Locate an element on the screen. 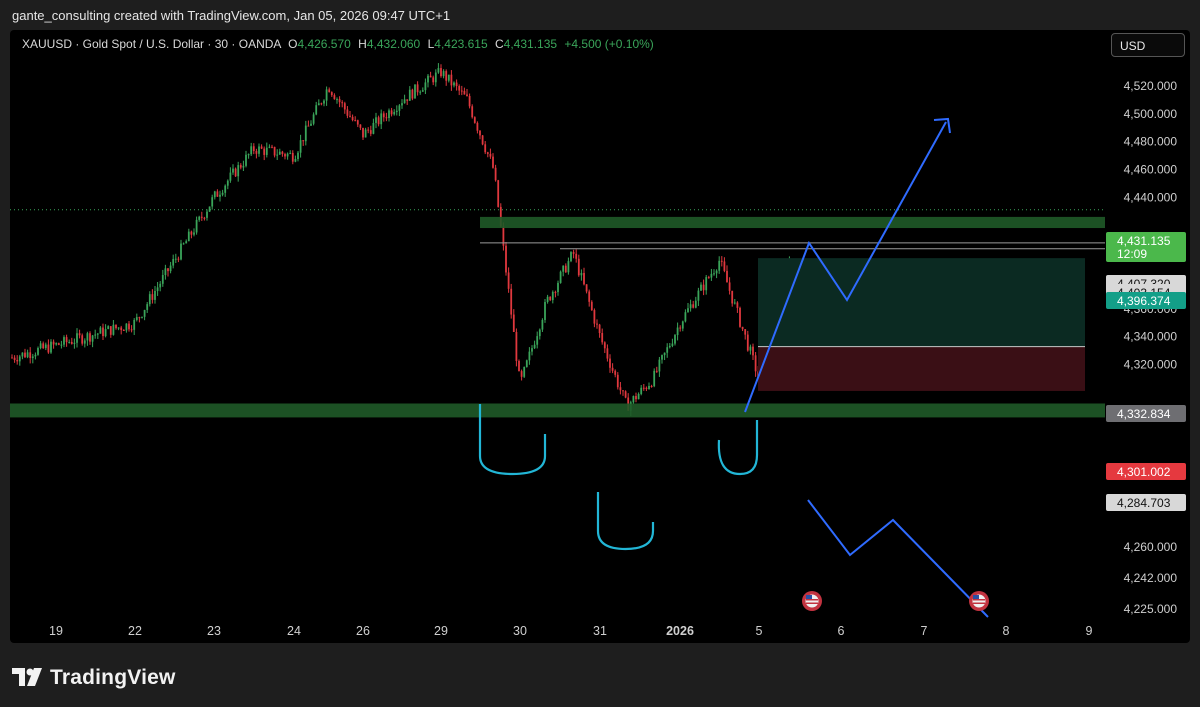 This screenshot has height=707, width=1200. currency-button: USD is located at coordinates (1148, 45).